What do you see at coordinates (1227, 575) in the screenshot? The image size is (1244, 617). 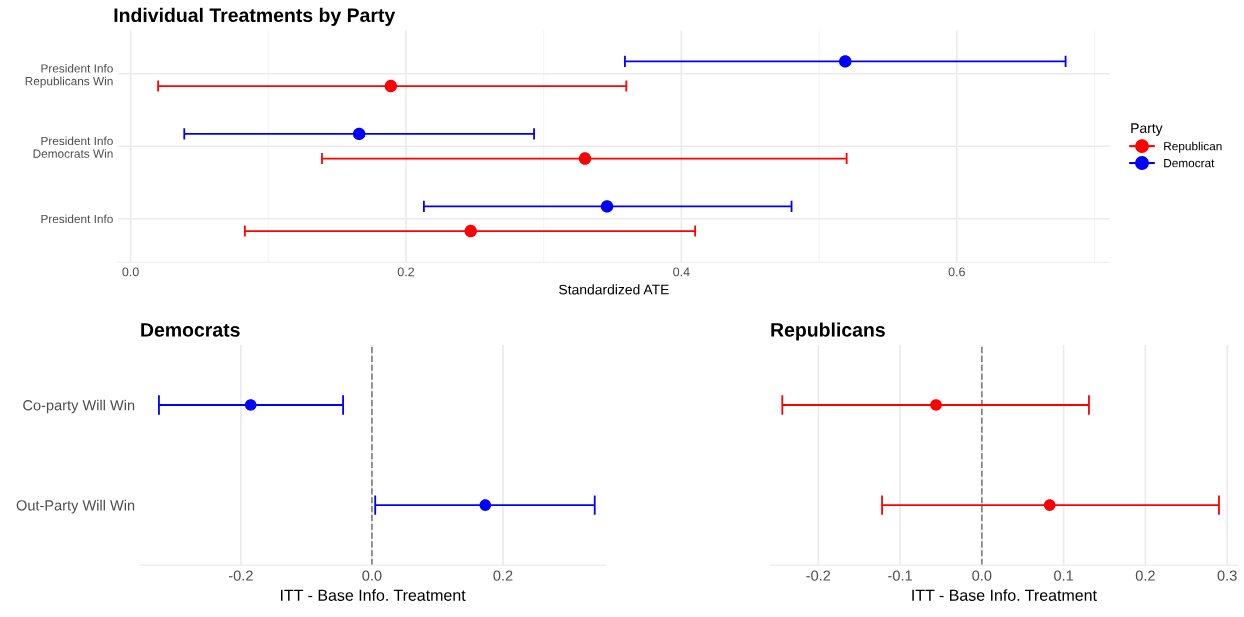 I see `x-tick-label: 0.3` at bounding box center [1227, 575].